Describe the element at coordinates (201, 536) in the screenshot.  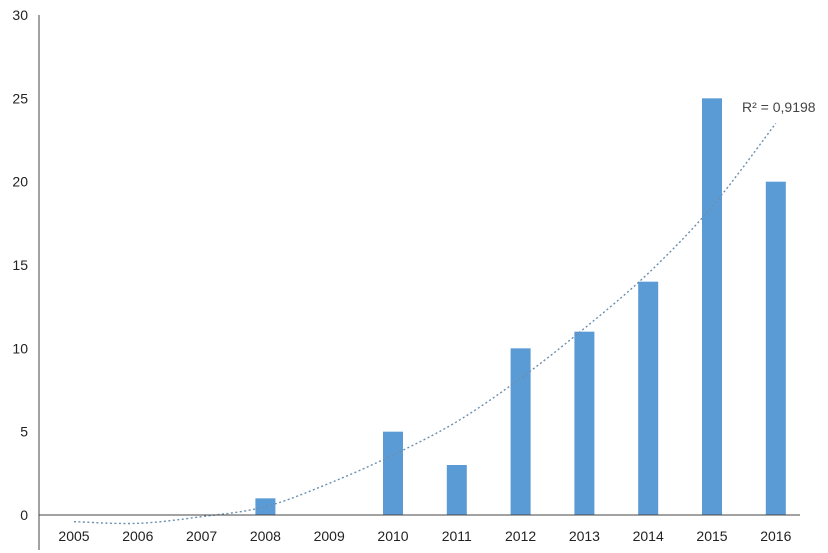
I see `x-tick-label: 2007` at that location.